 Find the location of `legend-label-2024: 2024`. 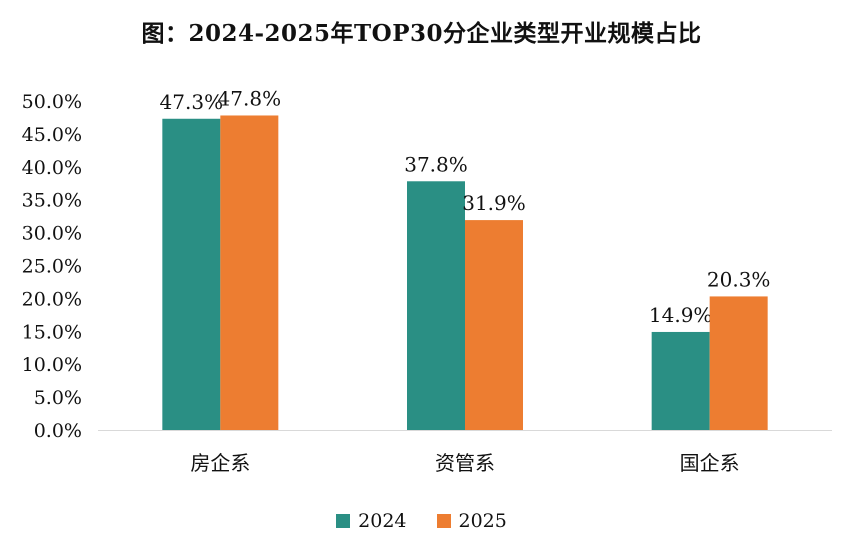

legend-label-2024: 2024 is located at coordinates (382, 521).